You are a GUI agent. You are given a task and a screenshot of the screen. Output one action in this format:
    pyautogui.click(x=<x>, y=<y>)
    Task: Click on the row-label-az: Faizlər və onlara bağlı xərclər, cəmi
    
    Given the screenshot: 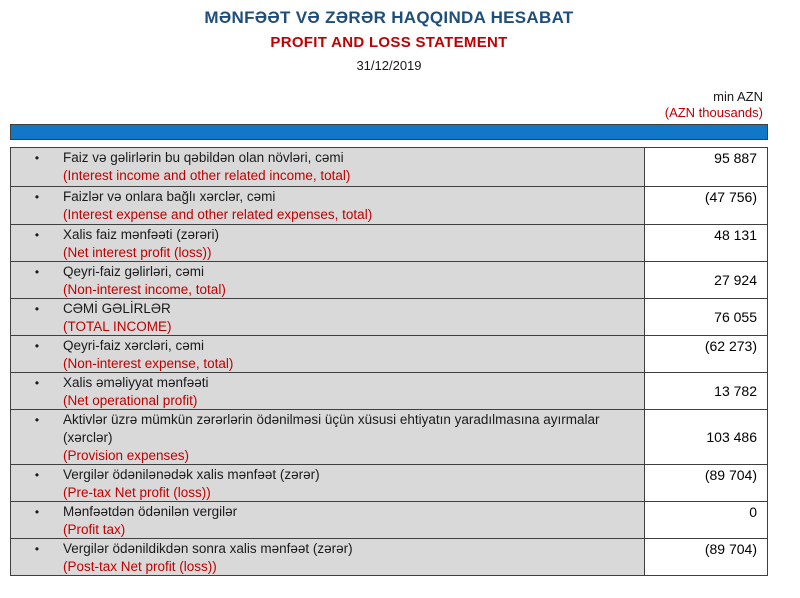 What is the action you would take?
    pyautogui.click(x=169, y=196)
    